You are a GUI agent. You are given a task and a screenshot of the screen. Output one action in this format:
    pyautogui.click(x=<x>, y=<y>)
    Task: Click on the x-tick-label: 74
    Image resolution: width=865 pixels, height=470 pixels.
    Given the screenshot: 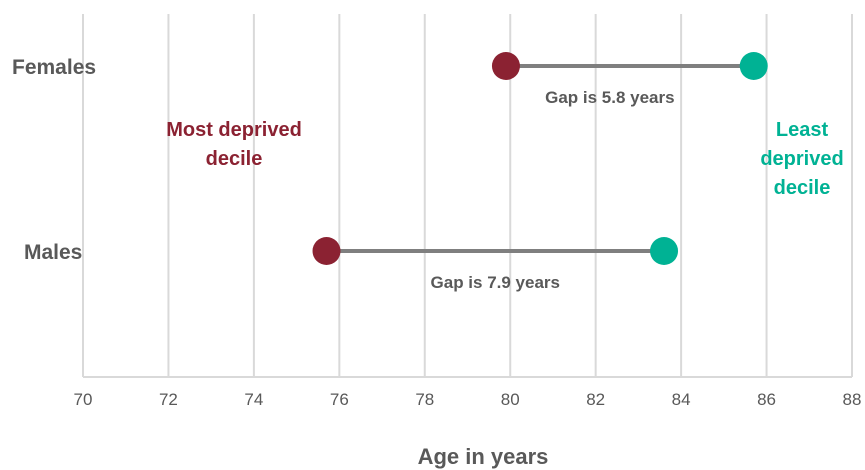 What is the action you would take?
    pyautogui.click(x=253, y=399)
    